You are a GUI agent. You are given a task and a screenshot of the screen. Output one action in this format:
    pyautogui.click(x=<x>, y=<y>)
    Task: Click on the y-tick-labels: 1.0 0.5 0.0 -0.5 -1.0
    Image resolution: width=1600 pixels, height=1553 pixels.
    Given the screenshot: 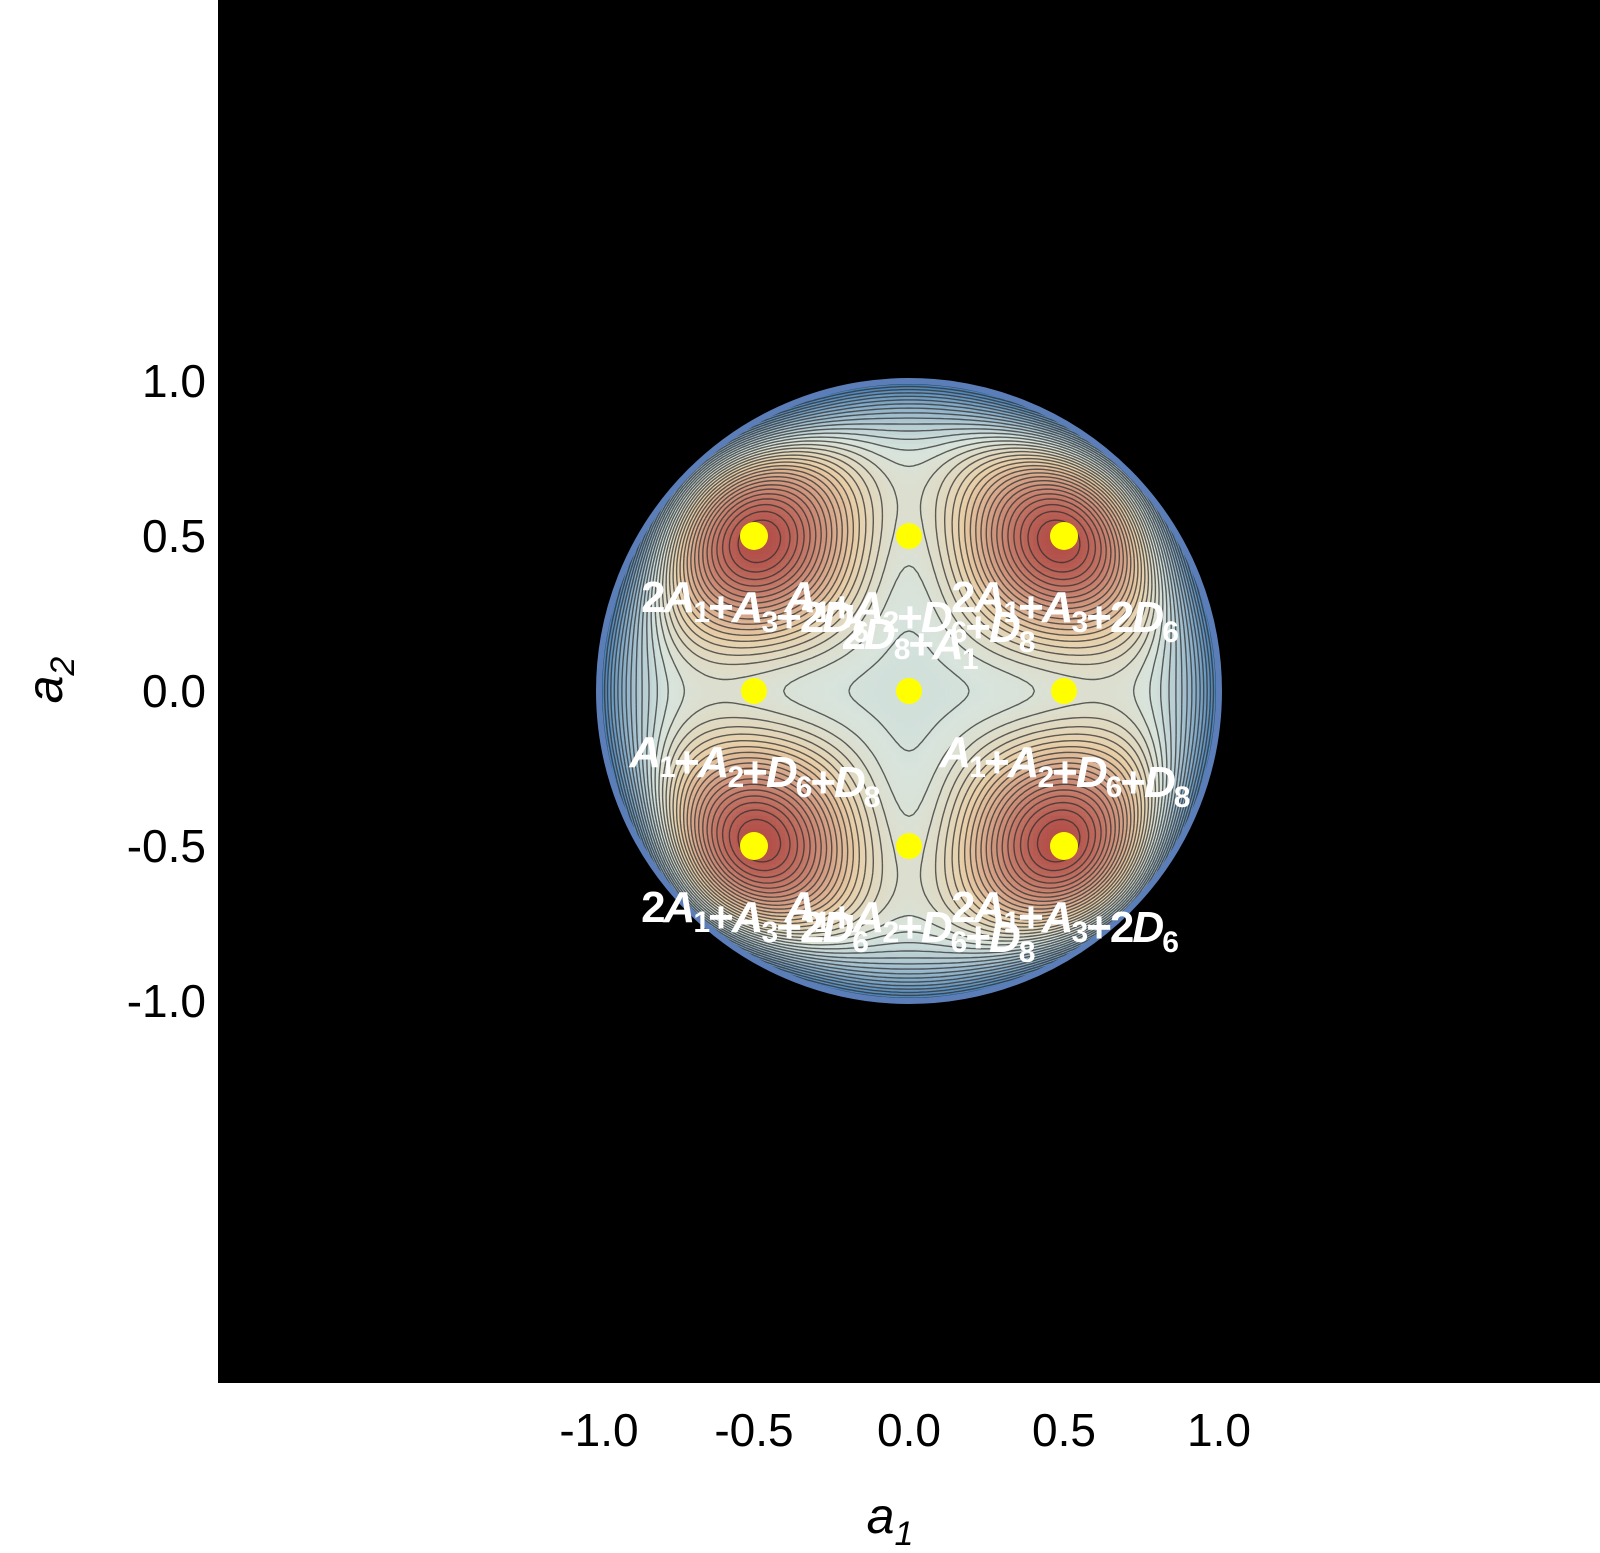 What is the action you would take?
    pyautogui.click(x=166, y=691)
    